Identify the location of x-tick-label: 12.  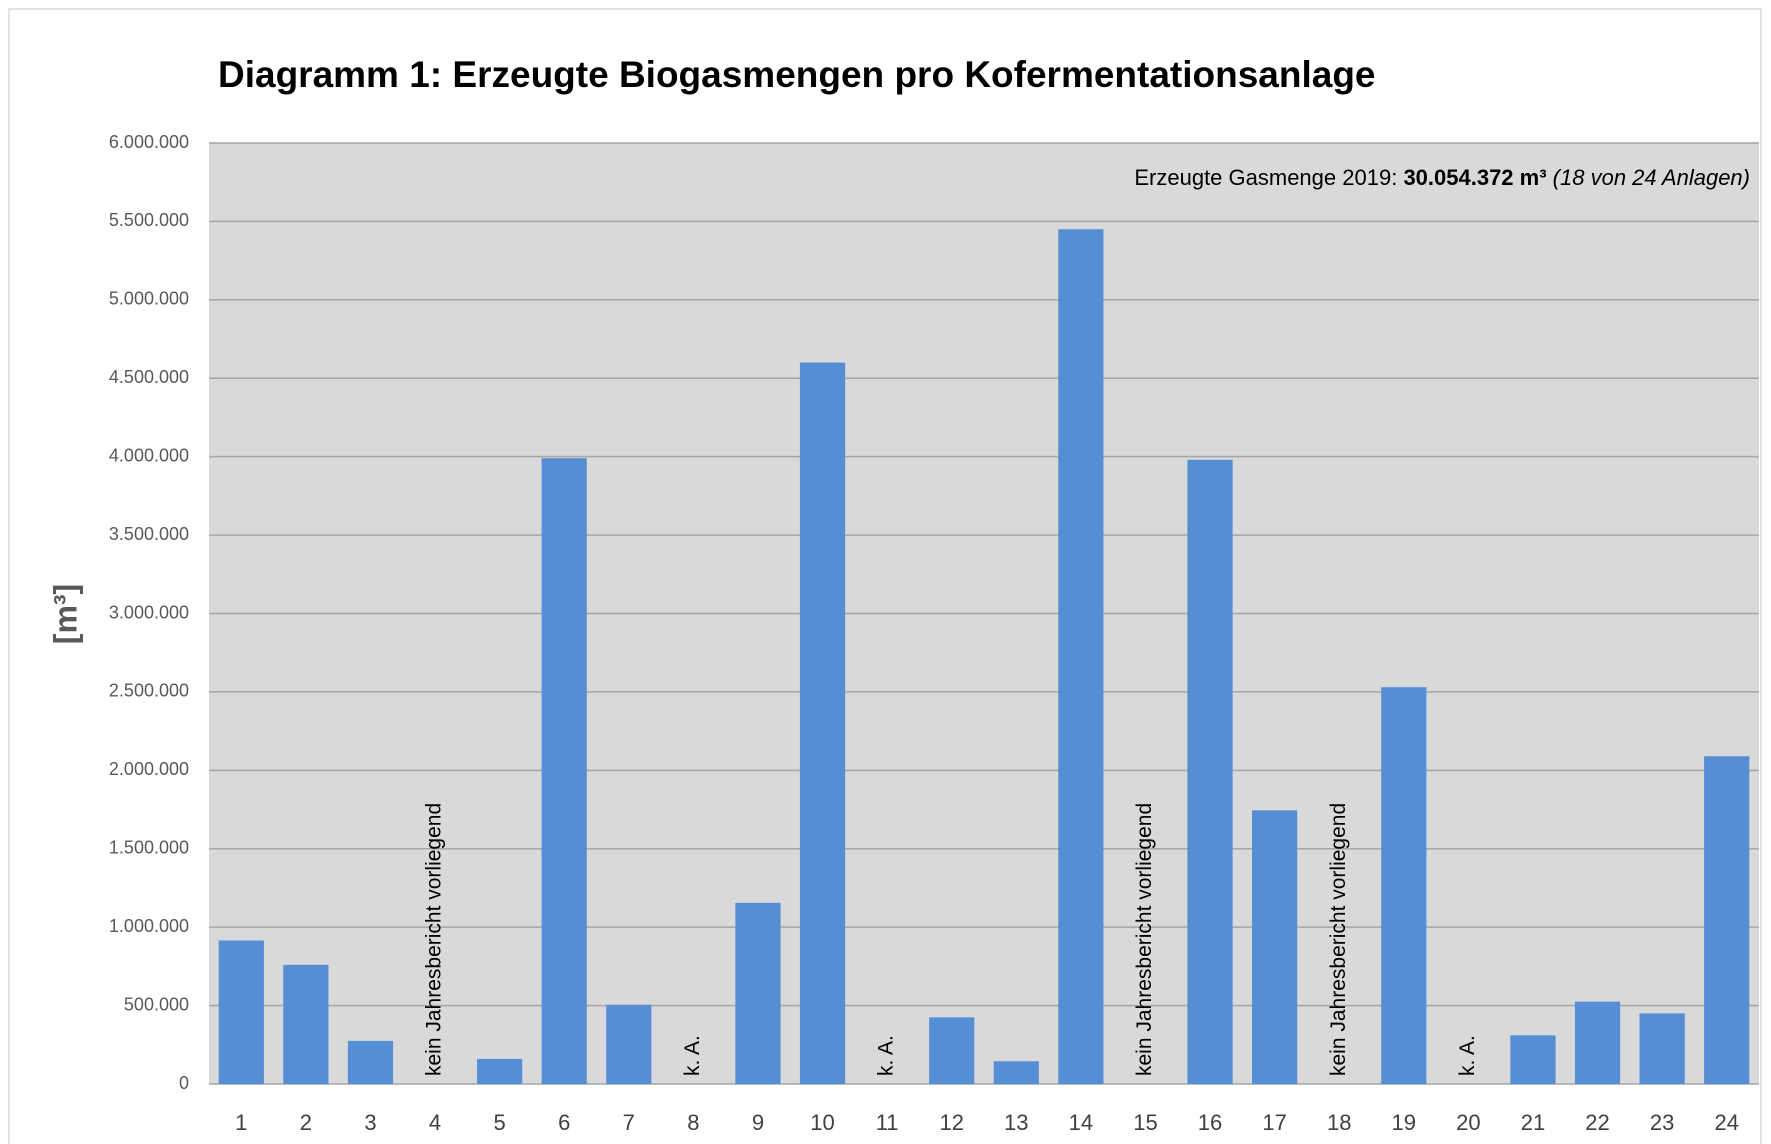
(951, 1122).